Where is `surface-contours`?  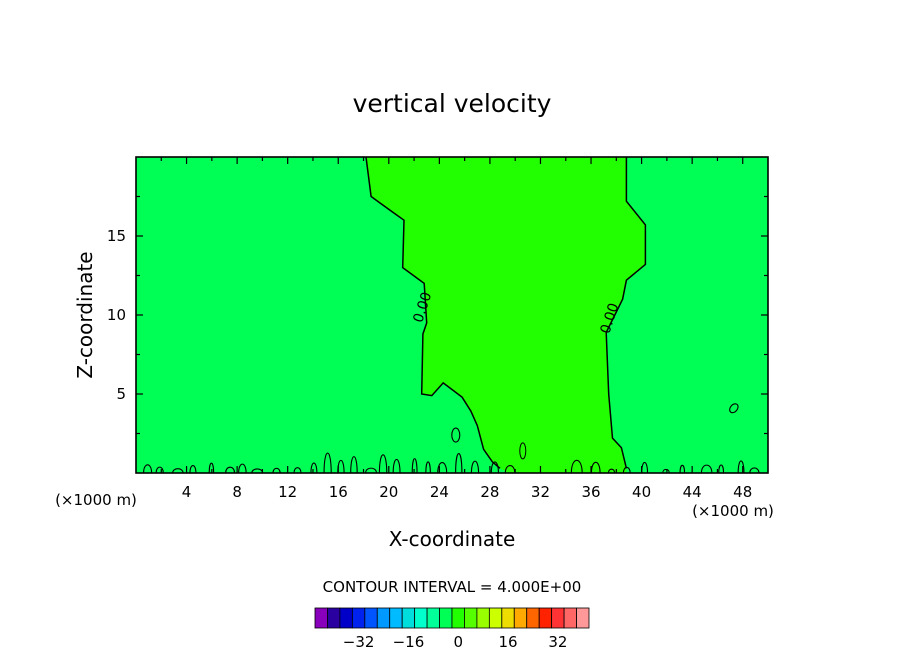 surface-contours is located at coordinates (451, 463).